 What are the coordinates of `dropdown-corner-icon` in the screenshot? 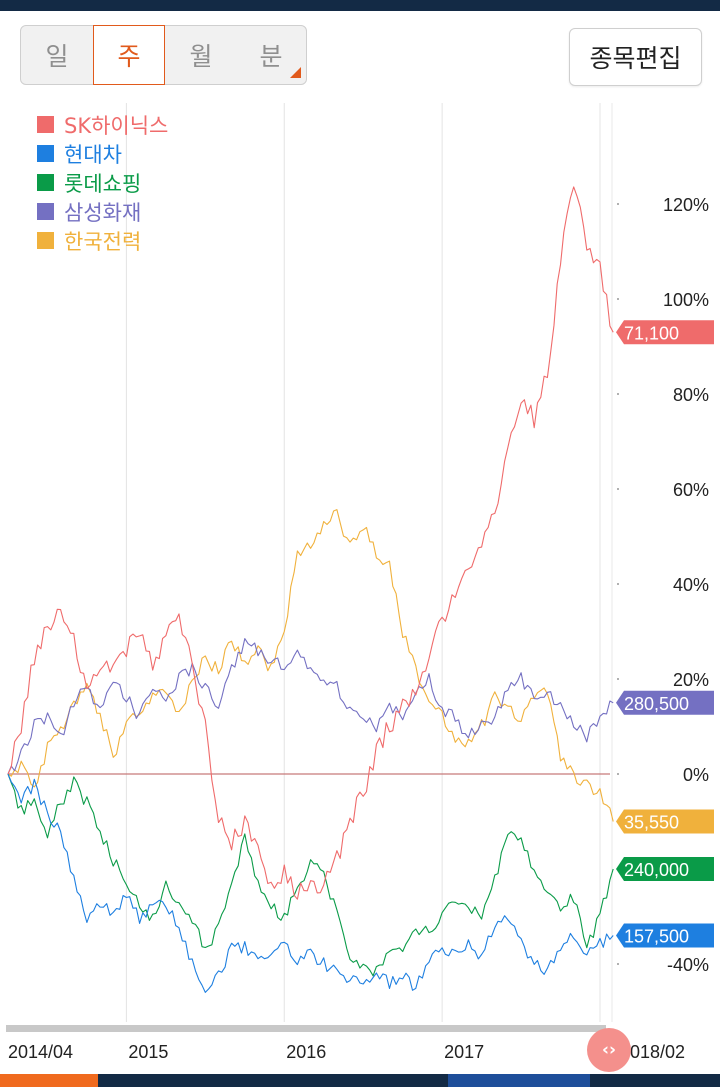 It's located at (295, 72).